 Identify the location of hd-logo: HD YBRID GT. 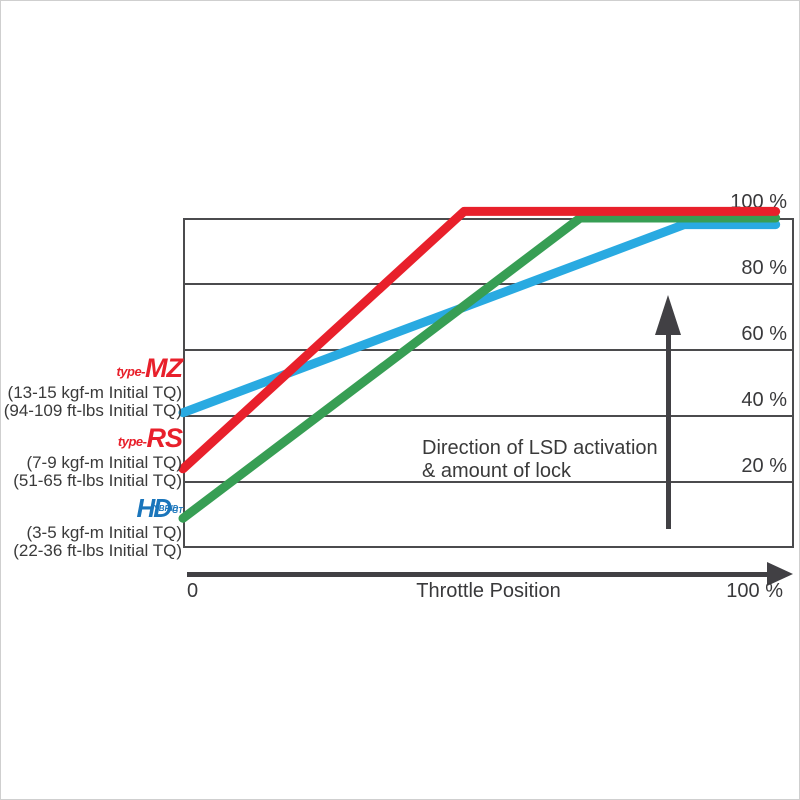
(92, 508).